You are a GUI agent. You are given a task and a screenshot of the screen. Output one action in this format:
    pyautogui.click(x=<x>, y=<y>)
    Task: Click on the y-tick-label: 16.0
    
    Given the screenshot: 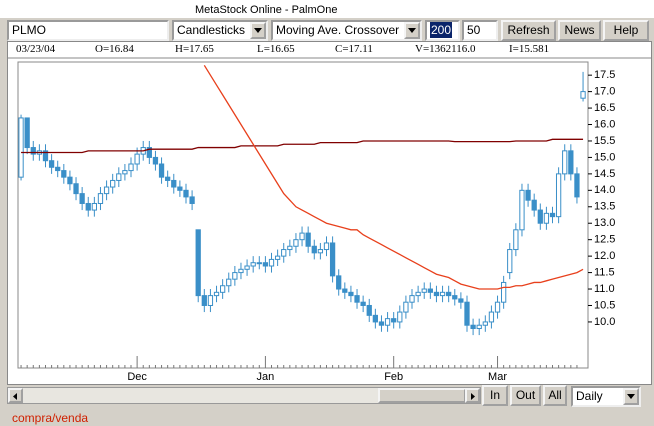 What is the action you would take?
    pyautogui.click(x=604, y=124)
    